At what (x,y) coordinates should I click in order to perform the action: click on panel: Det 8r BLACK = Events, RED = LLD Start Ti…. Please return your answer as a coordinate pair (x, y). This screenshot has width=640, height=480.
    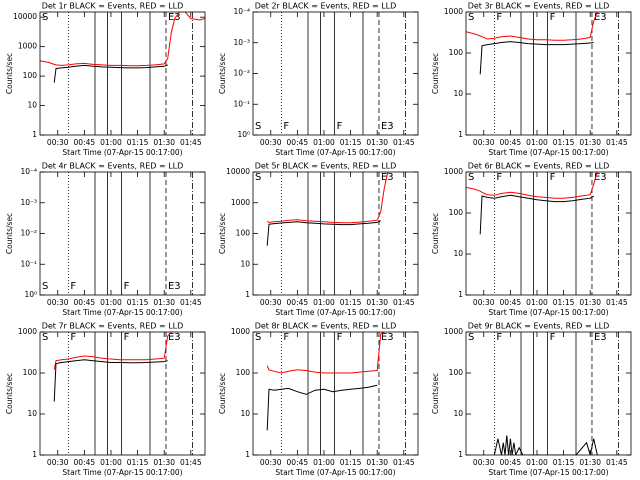
    Looking at the image, I should click on (318, 399).